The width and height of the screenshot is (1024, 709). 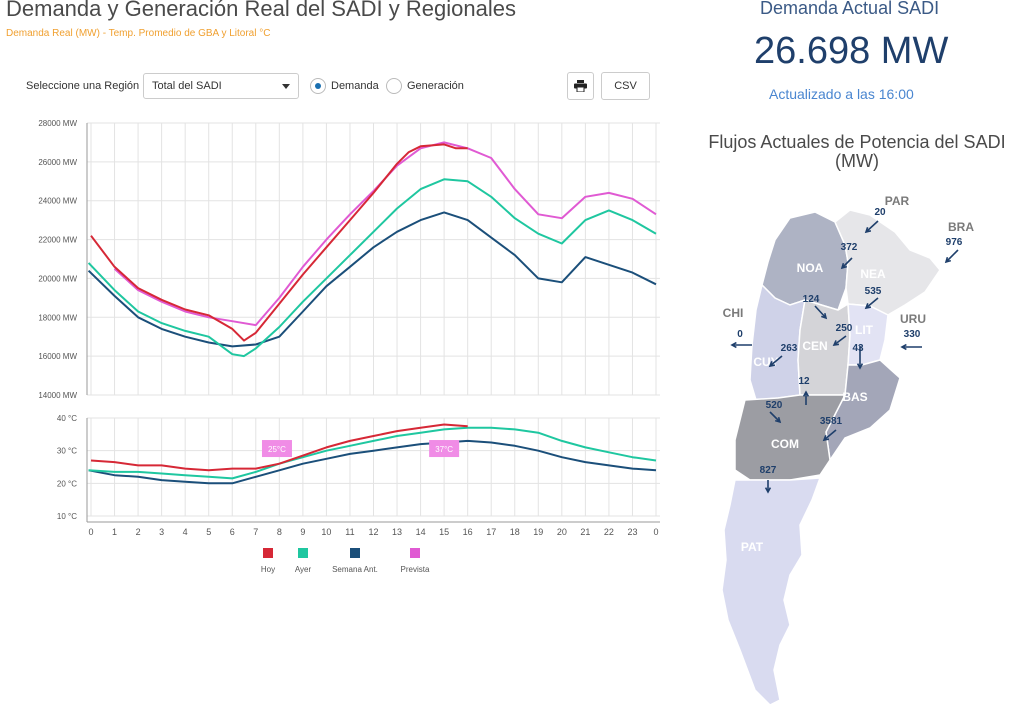 I want to click on temp-series-semana-ant, so click(x=372, y=462).